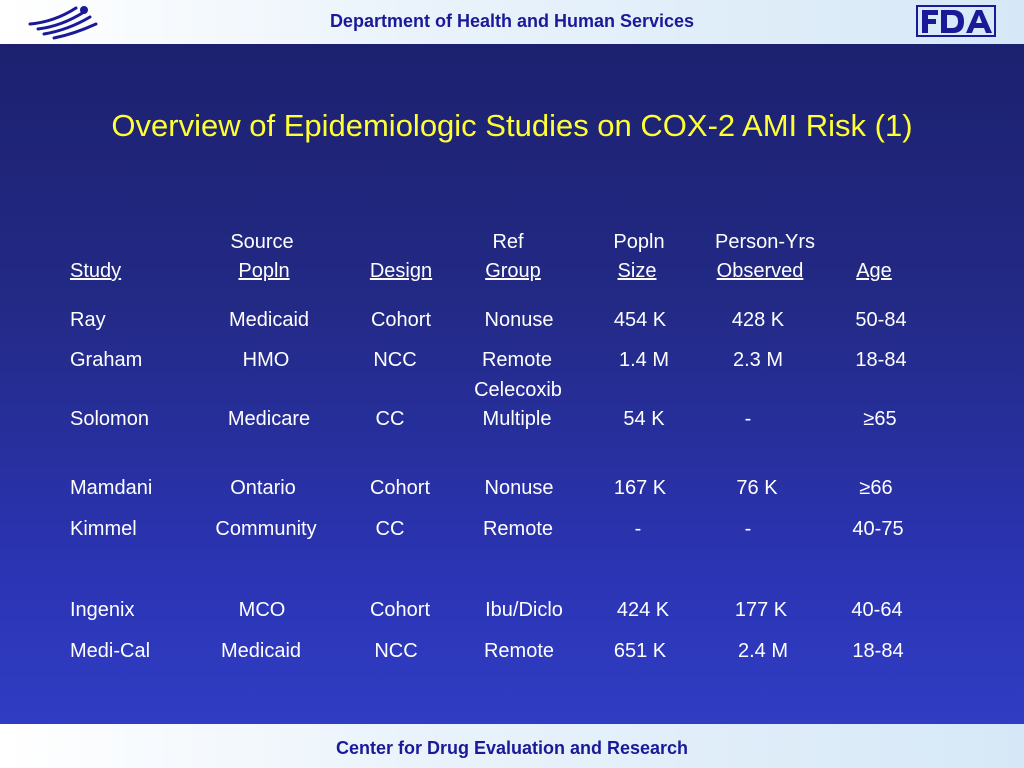  What do you see at coordinates (757, 488) in the screenshot?
I see `table-cell-person-yrs: 76 K` at bounding box center [757, 488].